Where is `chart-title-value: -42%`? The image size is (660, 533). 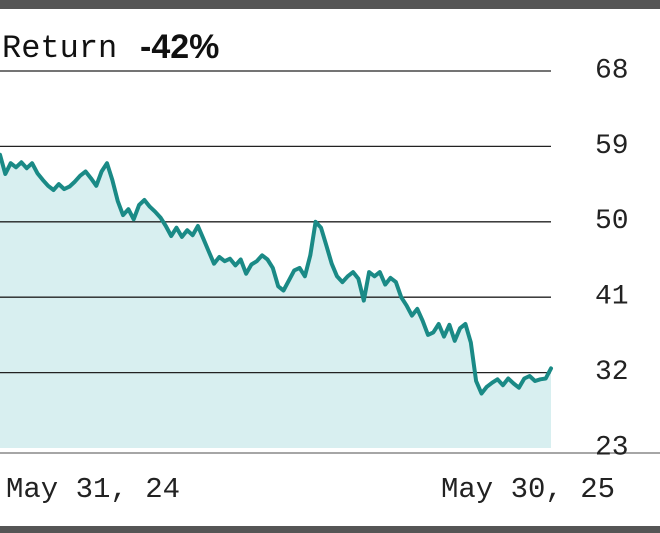 chart-title-value: -42% is located at coordinates (180, 47).